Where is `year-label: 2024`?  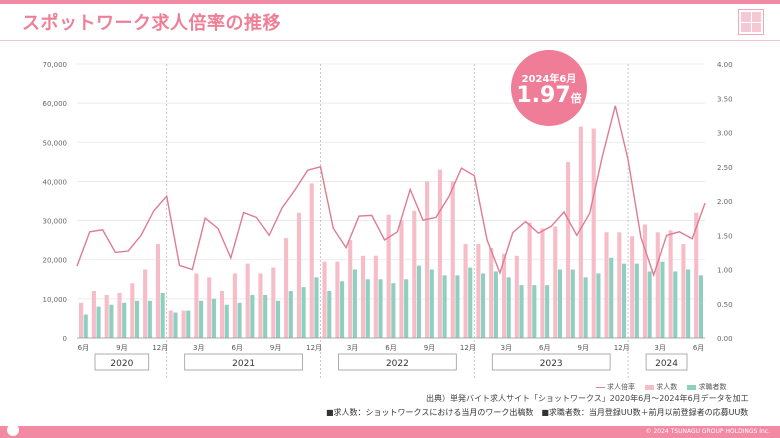
year-label: 2024 is located at coordinates (666, 364).